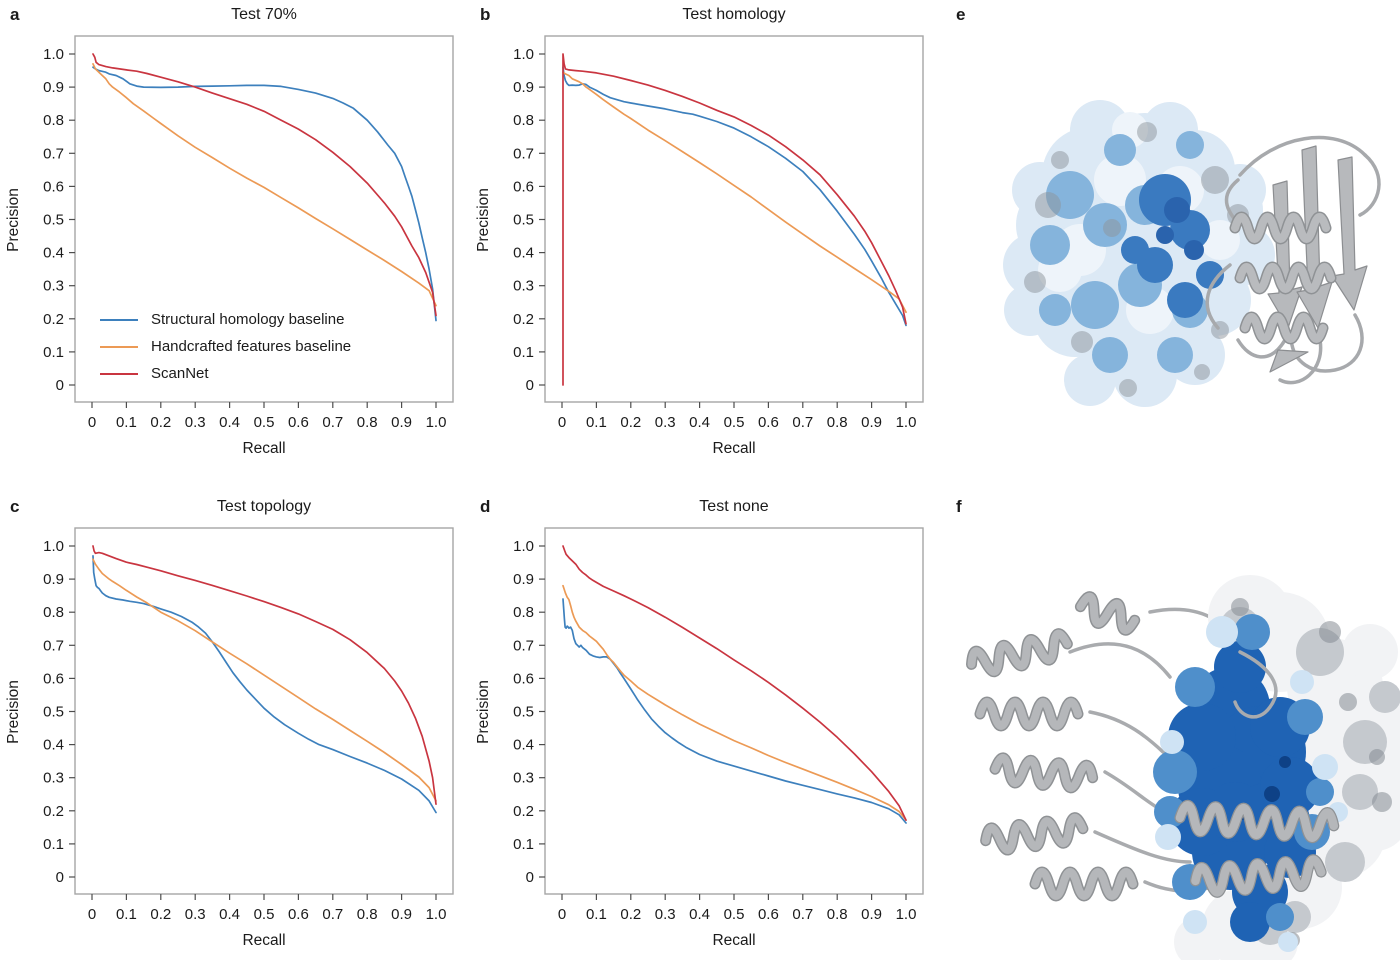 The image size is (1400, 970). What do you see at coordinates (119, 346) in the screenshot?
I see `legend-line-orange` at bounding box center [119, 346].